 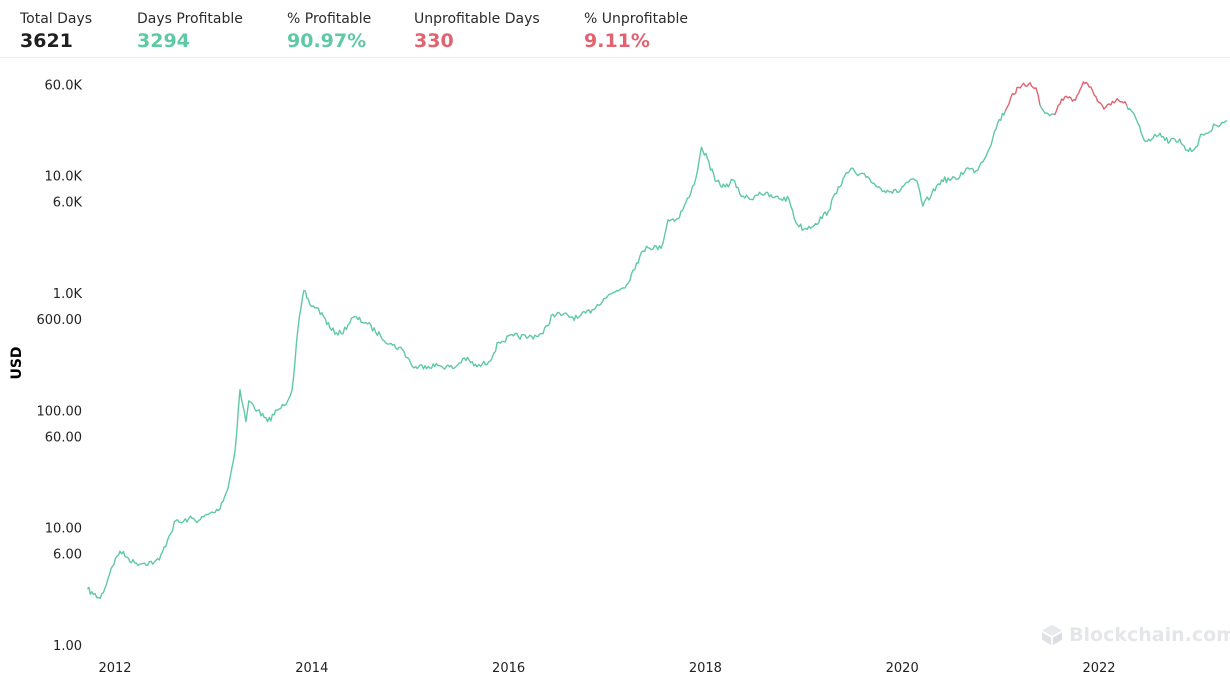 I want to click on x-axis: 2012 2014 2016 2018 2020 2022, so click(x=606, y=668).